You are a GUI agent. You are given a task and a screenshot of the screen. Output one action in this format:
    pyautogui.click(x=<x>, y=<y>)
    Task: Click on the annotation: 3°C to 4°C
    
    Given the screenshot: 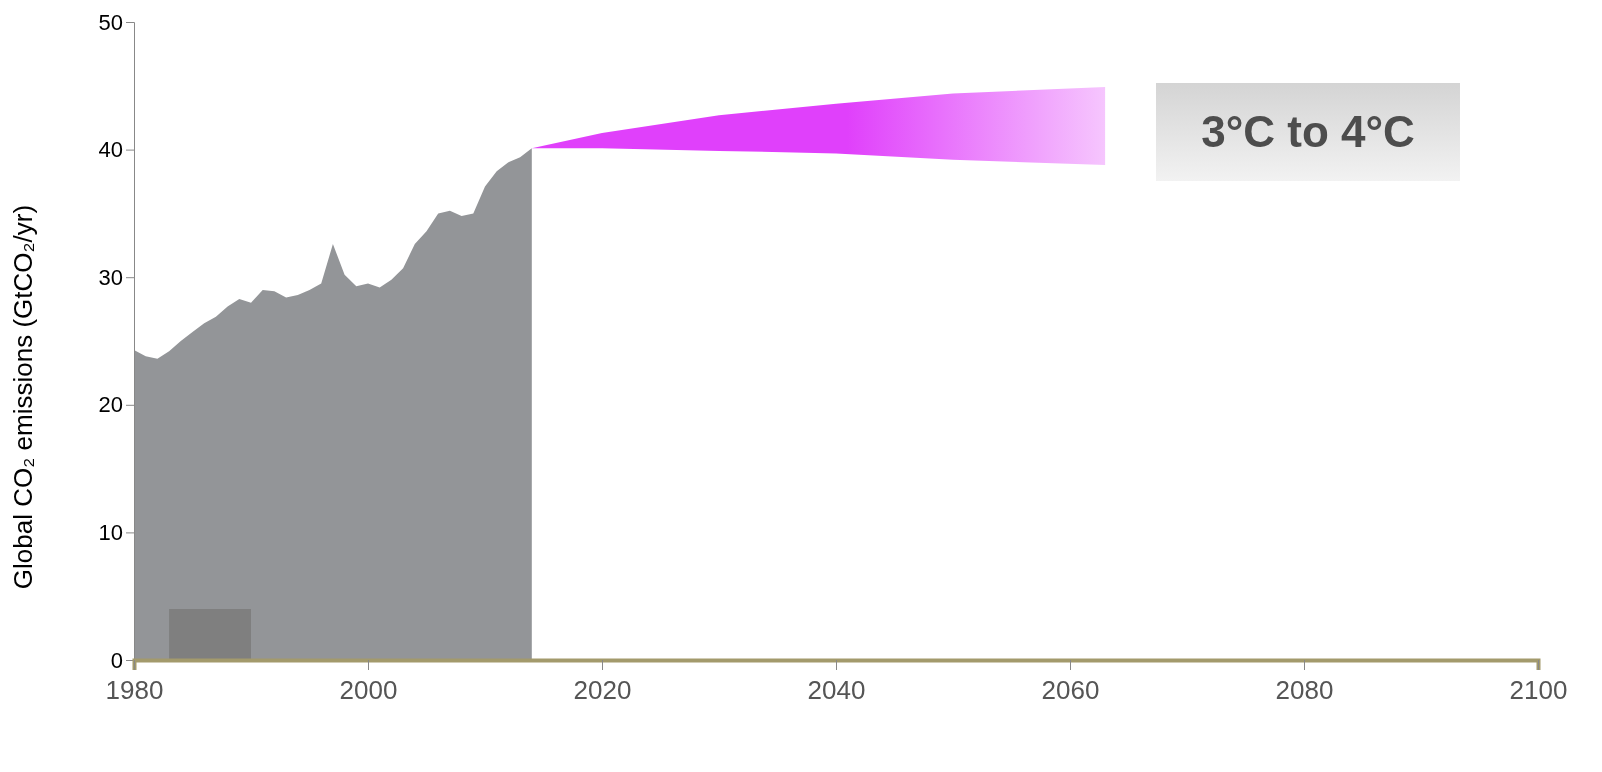 What is the action you would take?
    pyautogui.click(x=1308, y=131)
    